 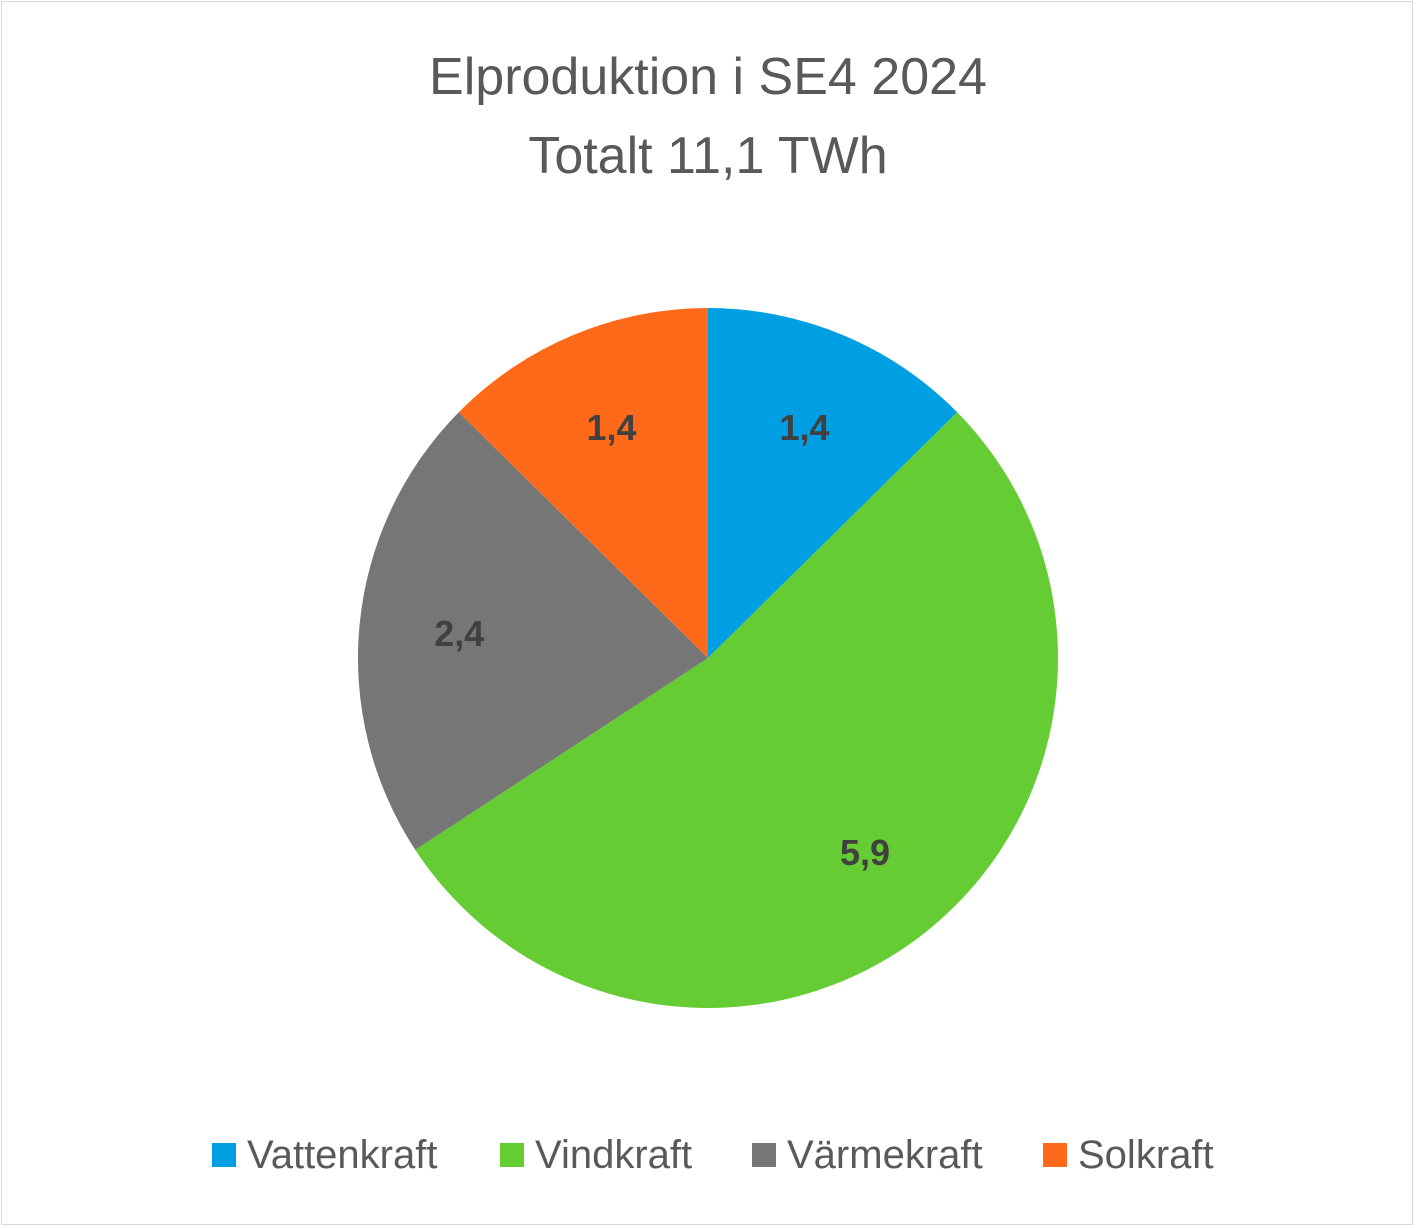 I want to click on legend-label-vattenkraft: Vattenkraft, so click(x=342, y=1155).